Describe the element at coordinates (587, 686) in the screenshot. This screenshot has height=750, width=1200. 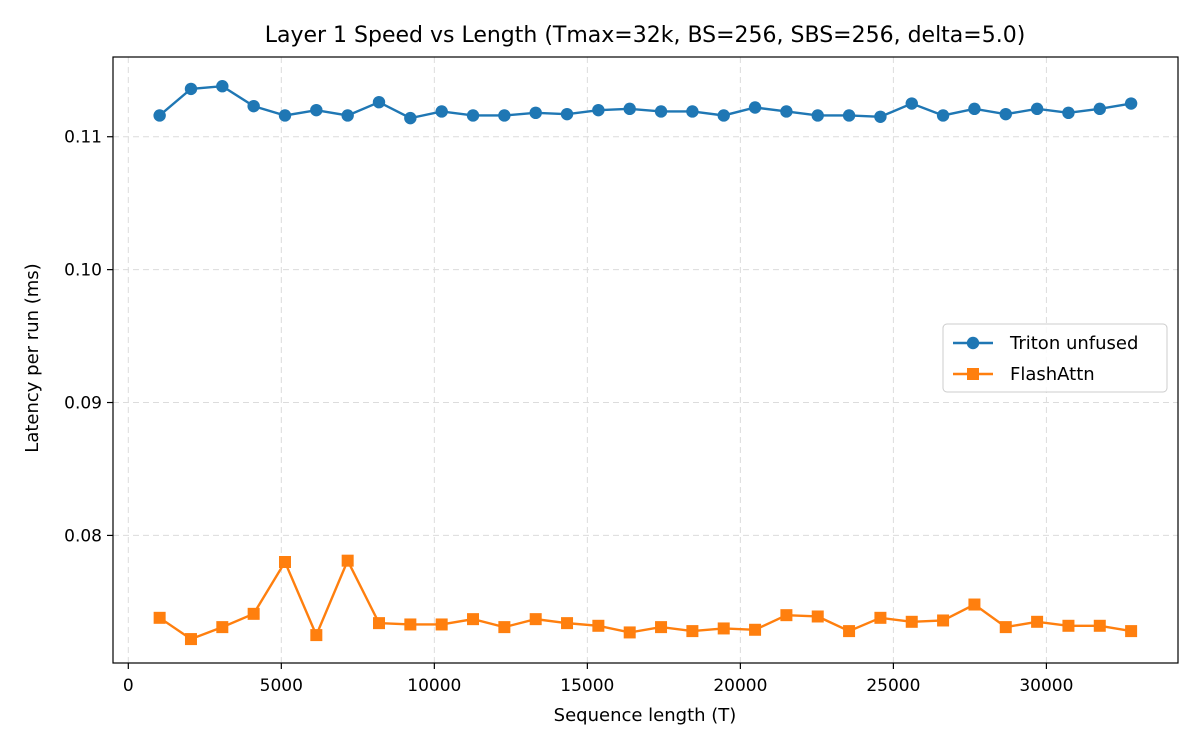
I see `x-tick-label: 15000` at that location.